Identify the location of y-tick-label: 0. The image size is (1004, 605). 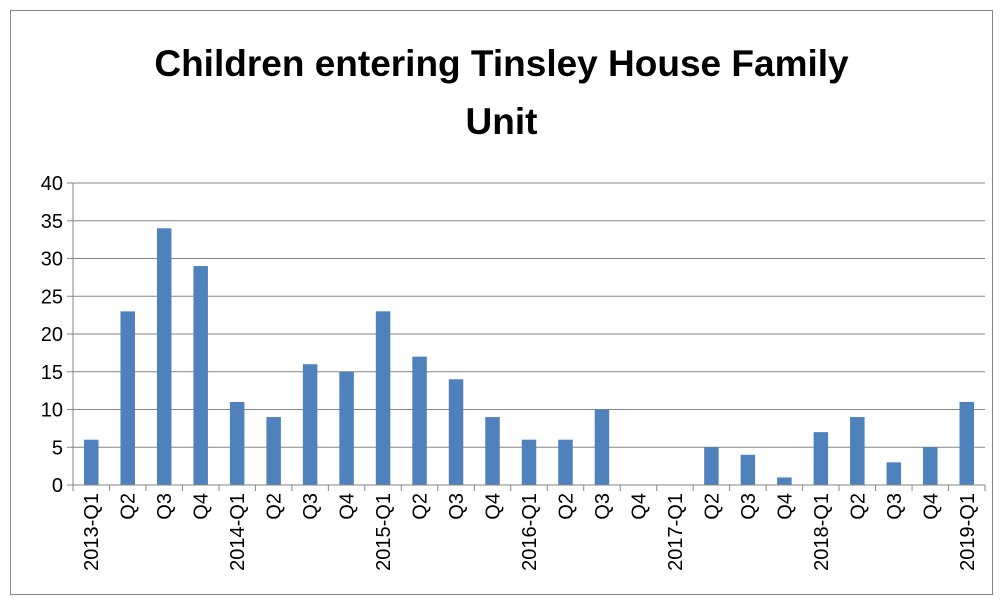
(57, 486).